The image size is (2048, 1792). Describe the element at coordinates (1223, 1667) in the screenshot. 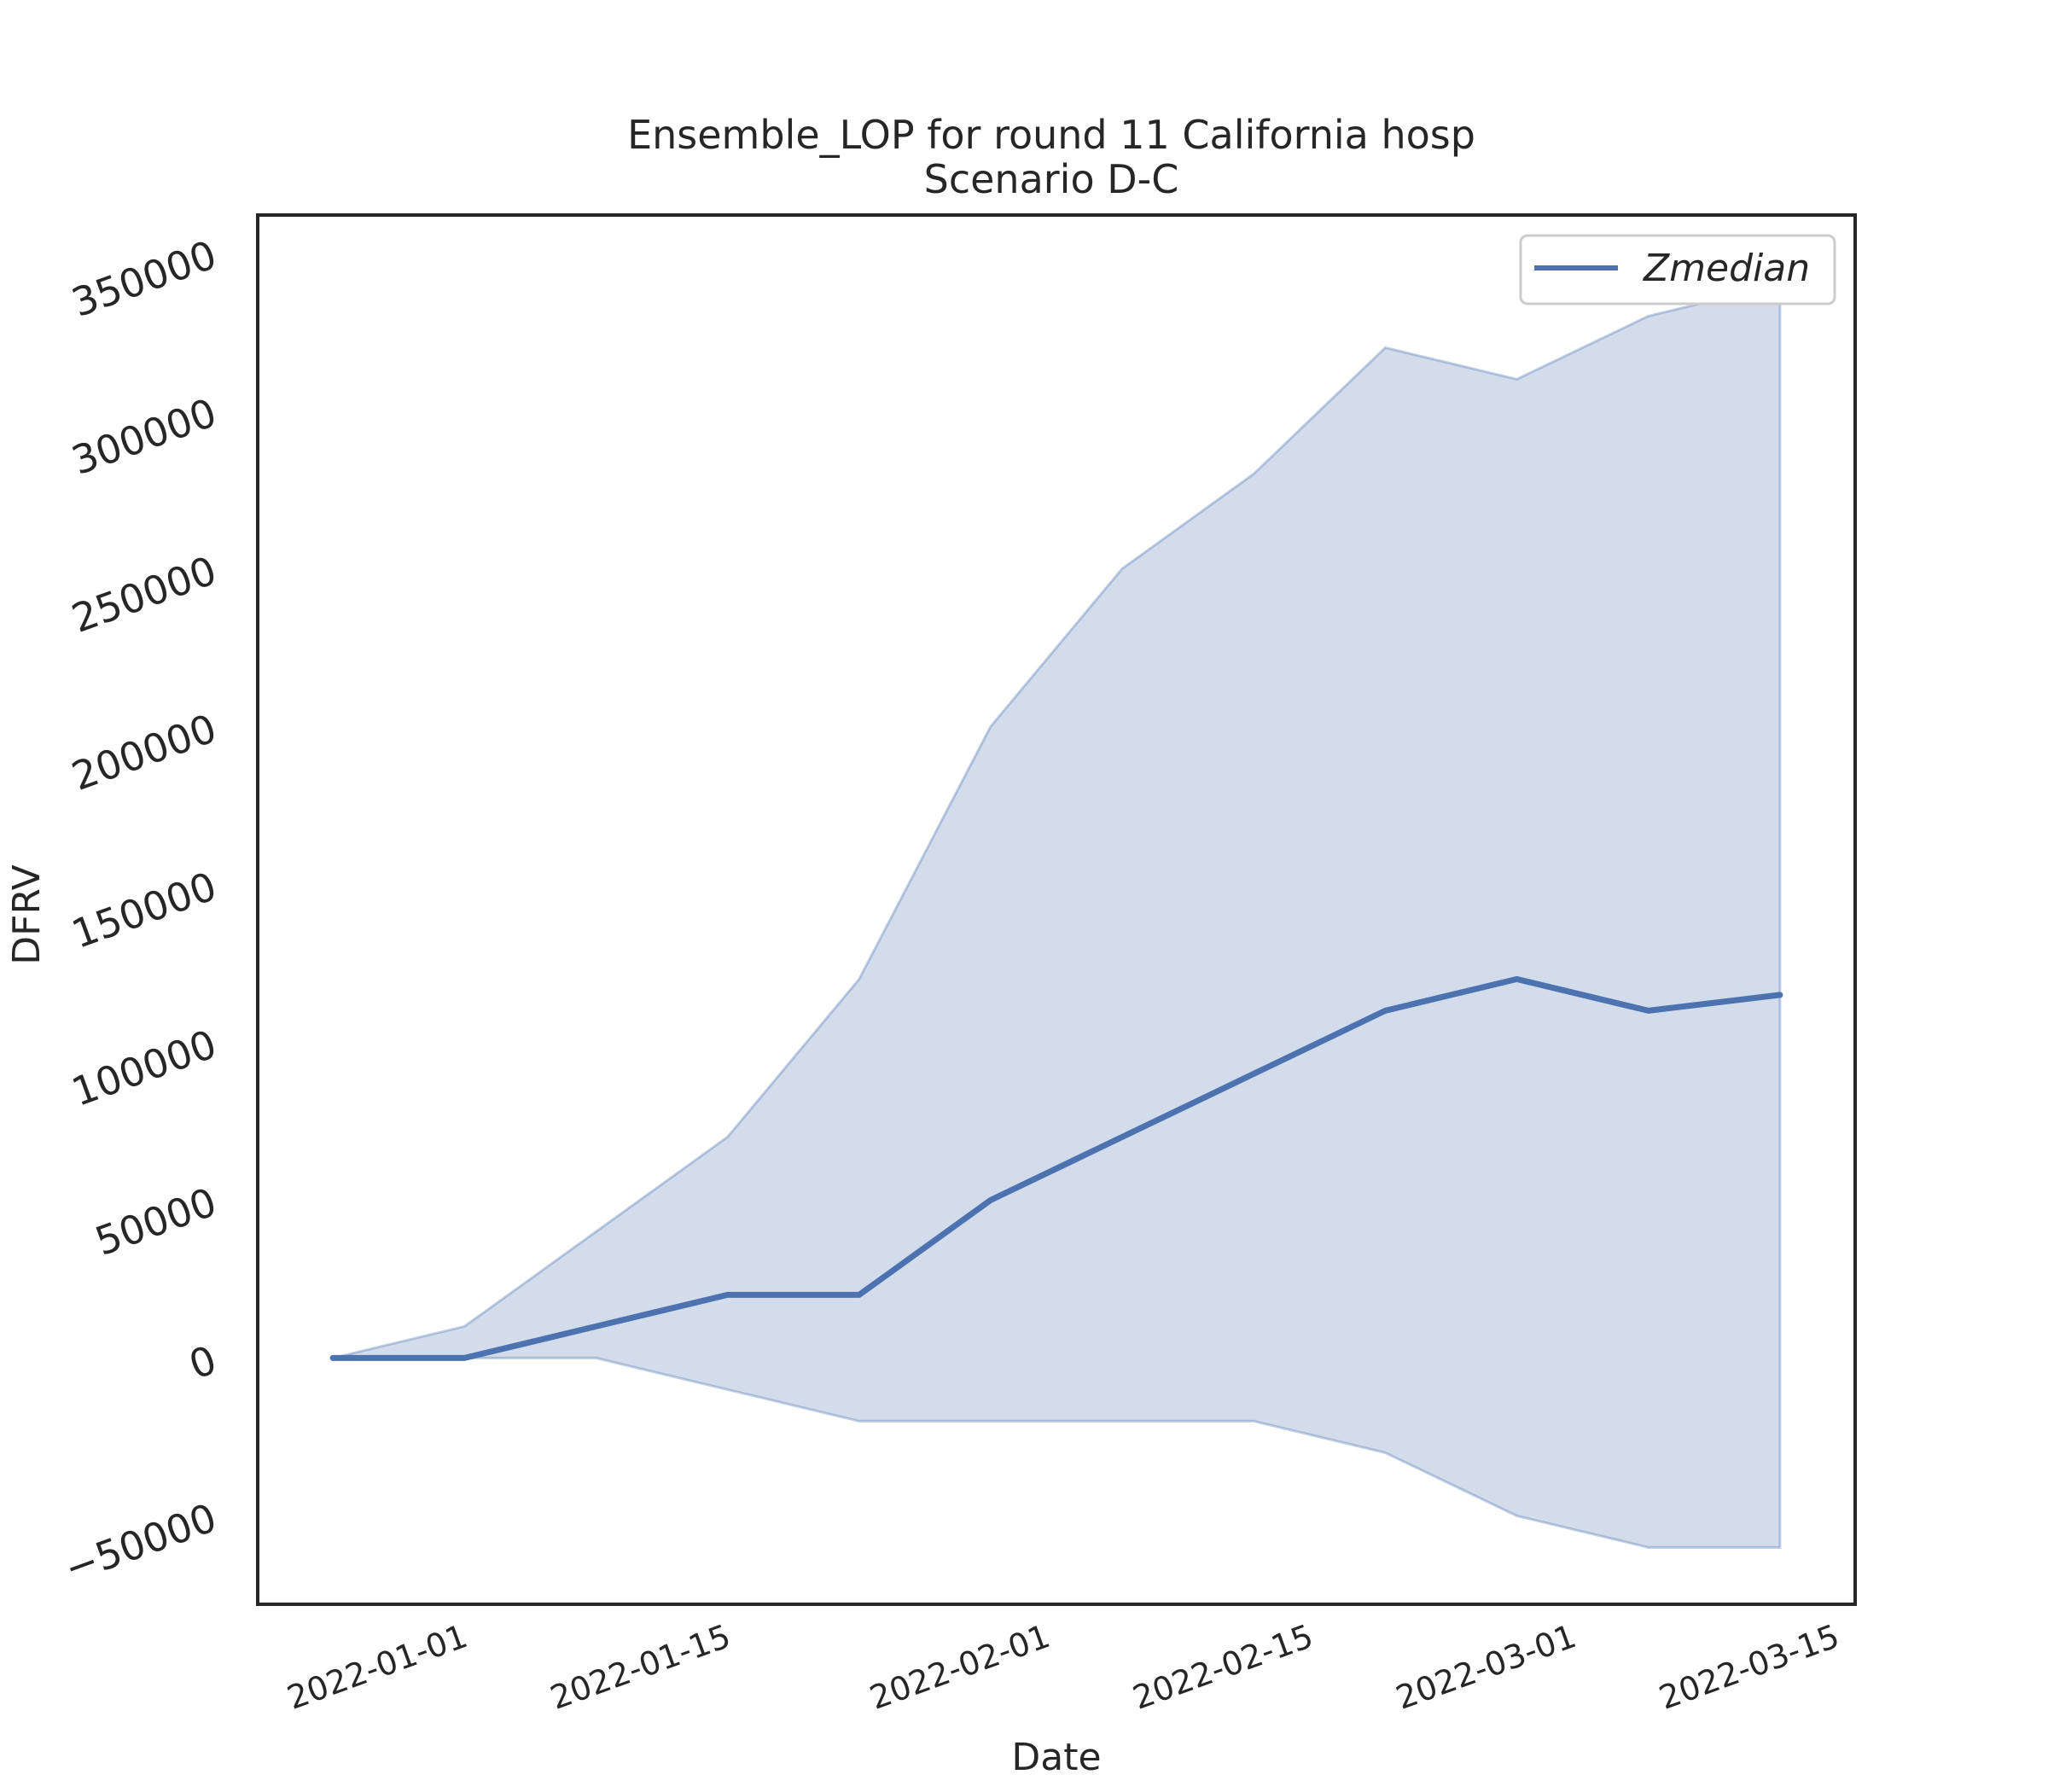

I see `x-tick-label: 2022-02-15` at that location.